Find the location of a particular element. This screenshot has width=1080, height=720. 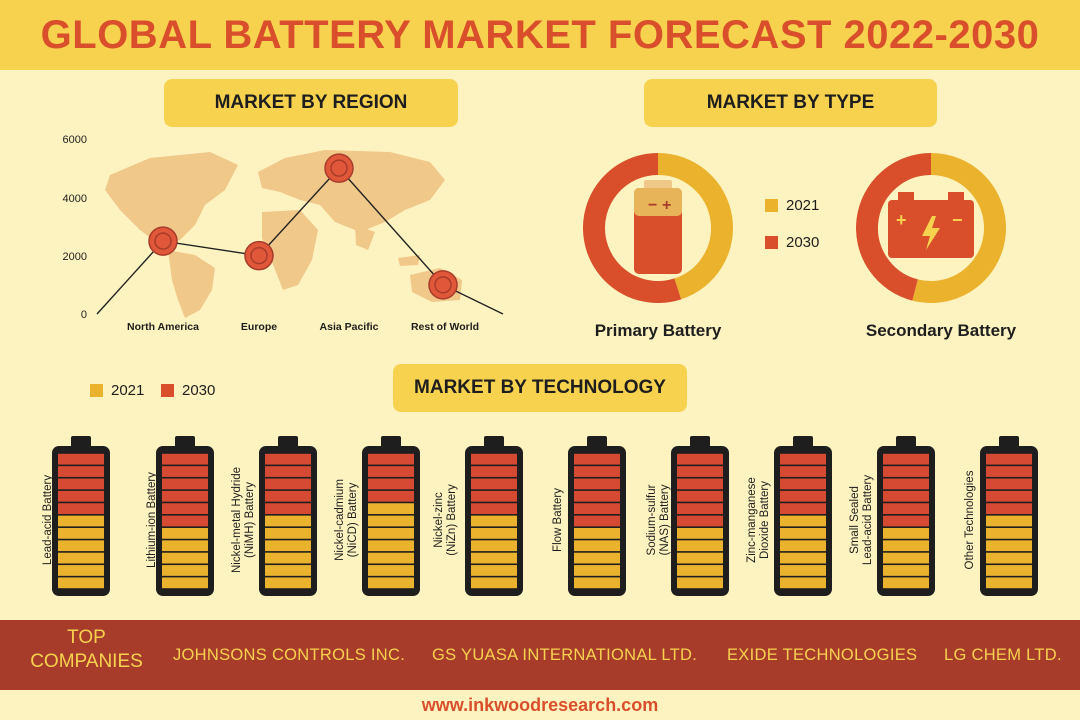

tech-label-zinc-manganese-dioxide-battery: Zinc-manganeseDioxide Battery is located at coordinates (758, 520).